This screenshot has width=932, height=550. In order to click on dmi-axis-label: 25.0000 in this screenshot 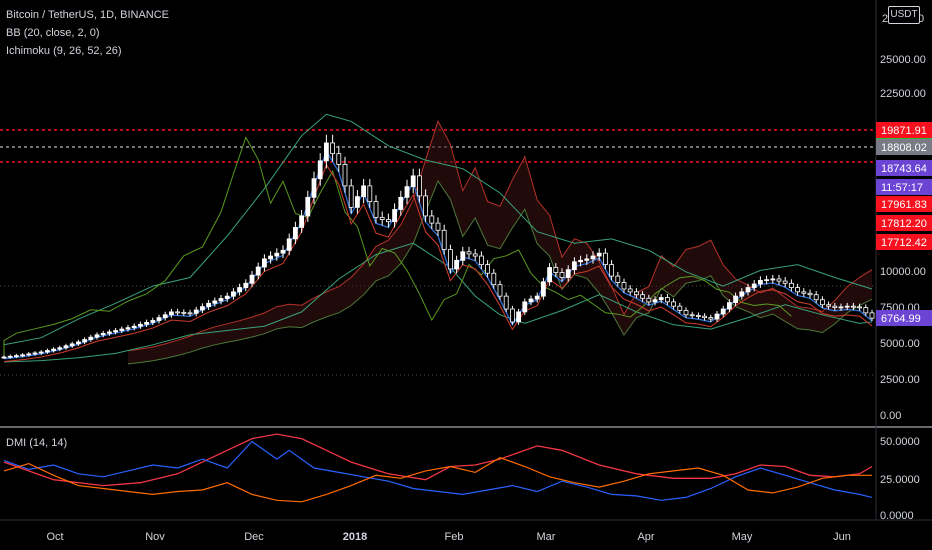, I will do `click(900, 480)`.